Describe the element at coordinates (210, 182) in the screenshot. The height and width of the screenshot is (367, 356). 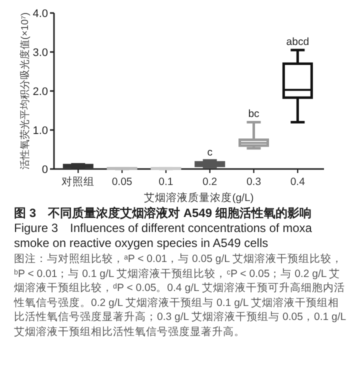
I see `x-tick-label: 0.2` at that location.